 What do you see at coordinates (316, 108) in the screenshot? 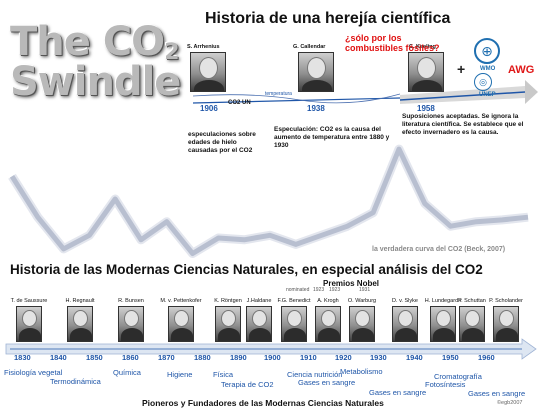
I see `year-callendar: 1938` at bounding box center [316, 108].